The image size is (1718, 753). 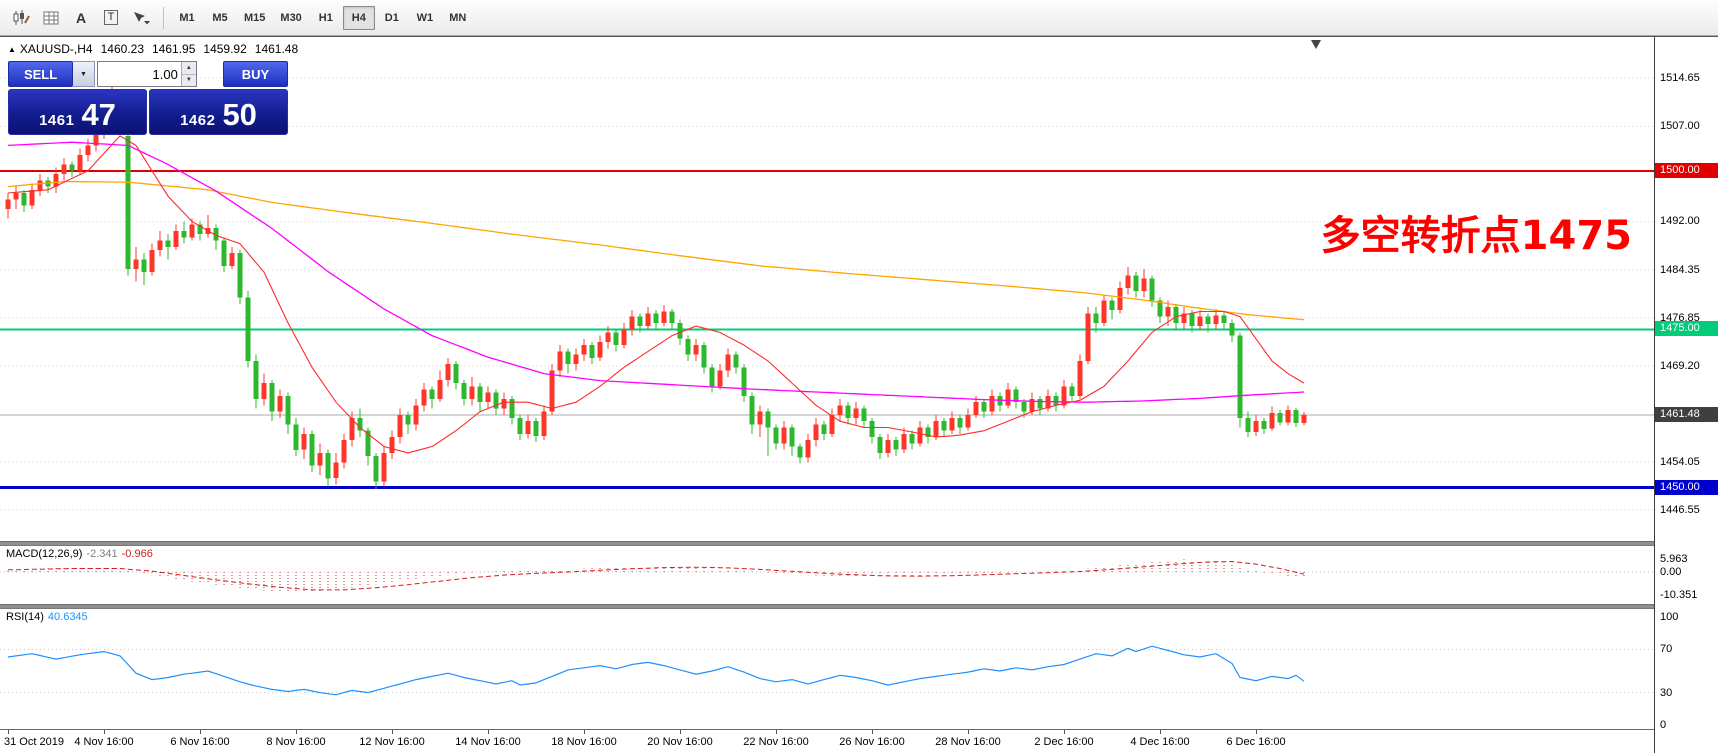 What do you see at coordinates (1686, 487) in the screenshot?
I see `price-badge-1450.00: 1450.00` at bounding box center [1686, 487].